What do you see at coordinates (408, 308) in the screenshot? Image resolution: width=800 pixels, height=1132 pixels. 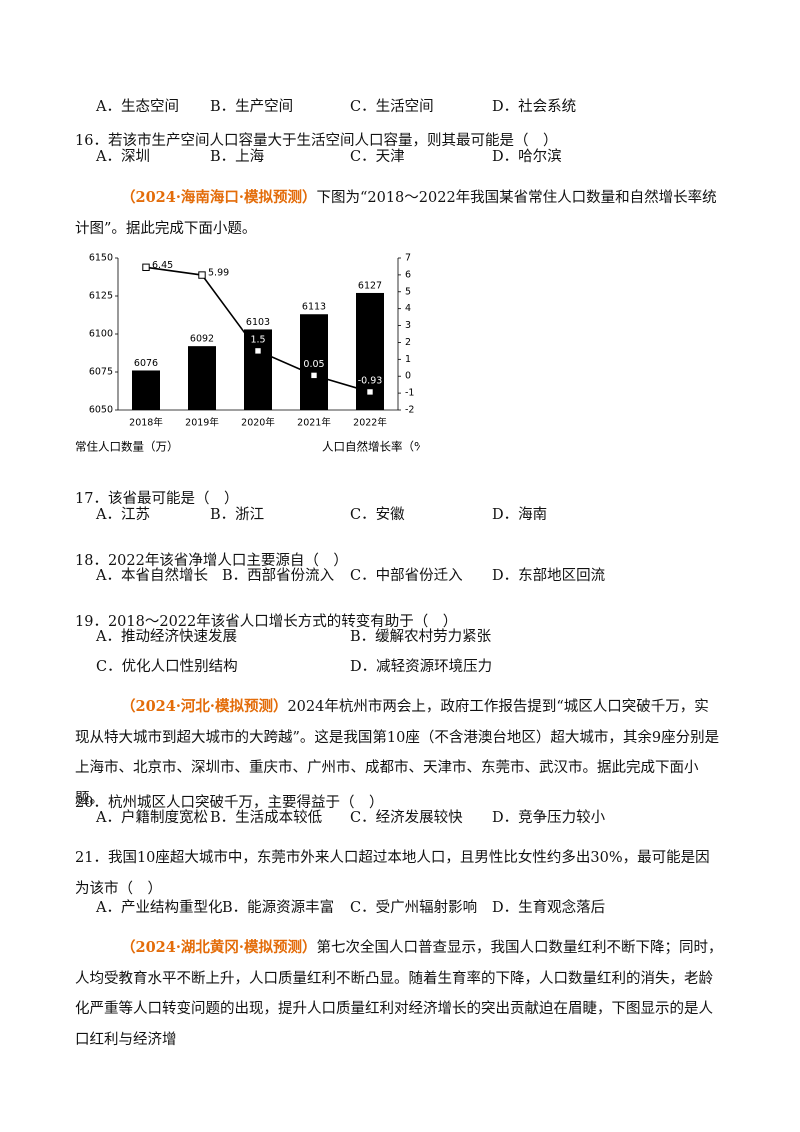 I see `y2-tick-label: 4` at bounding box center [408, 308].